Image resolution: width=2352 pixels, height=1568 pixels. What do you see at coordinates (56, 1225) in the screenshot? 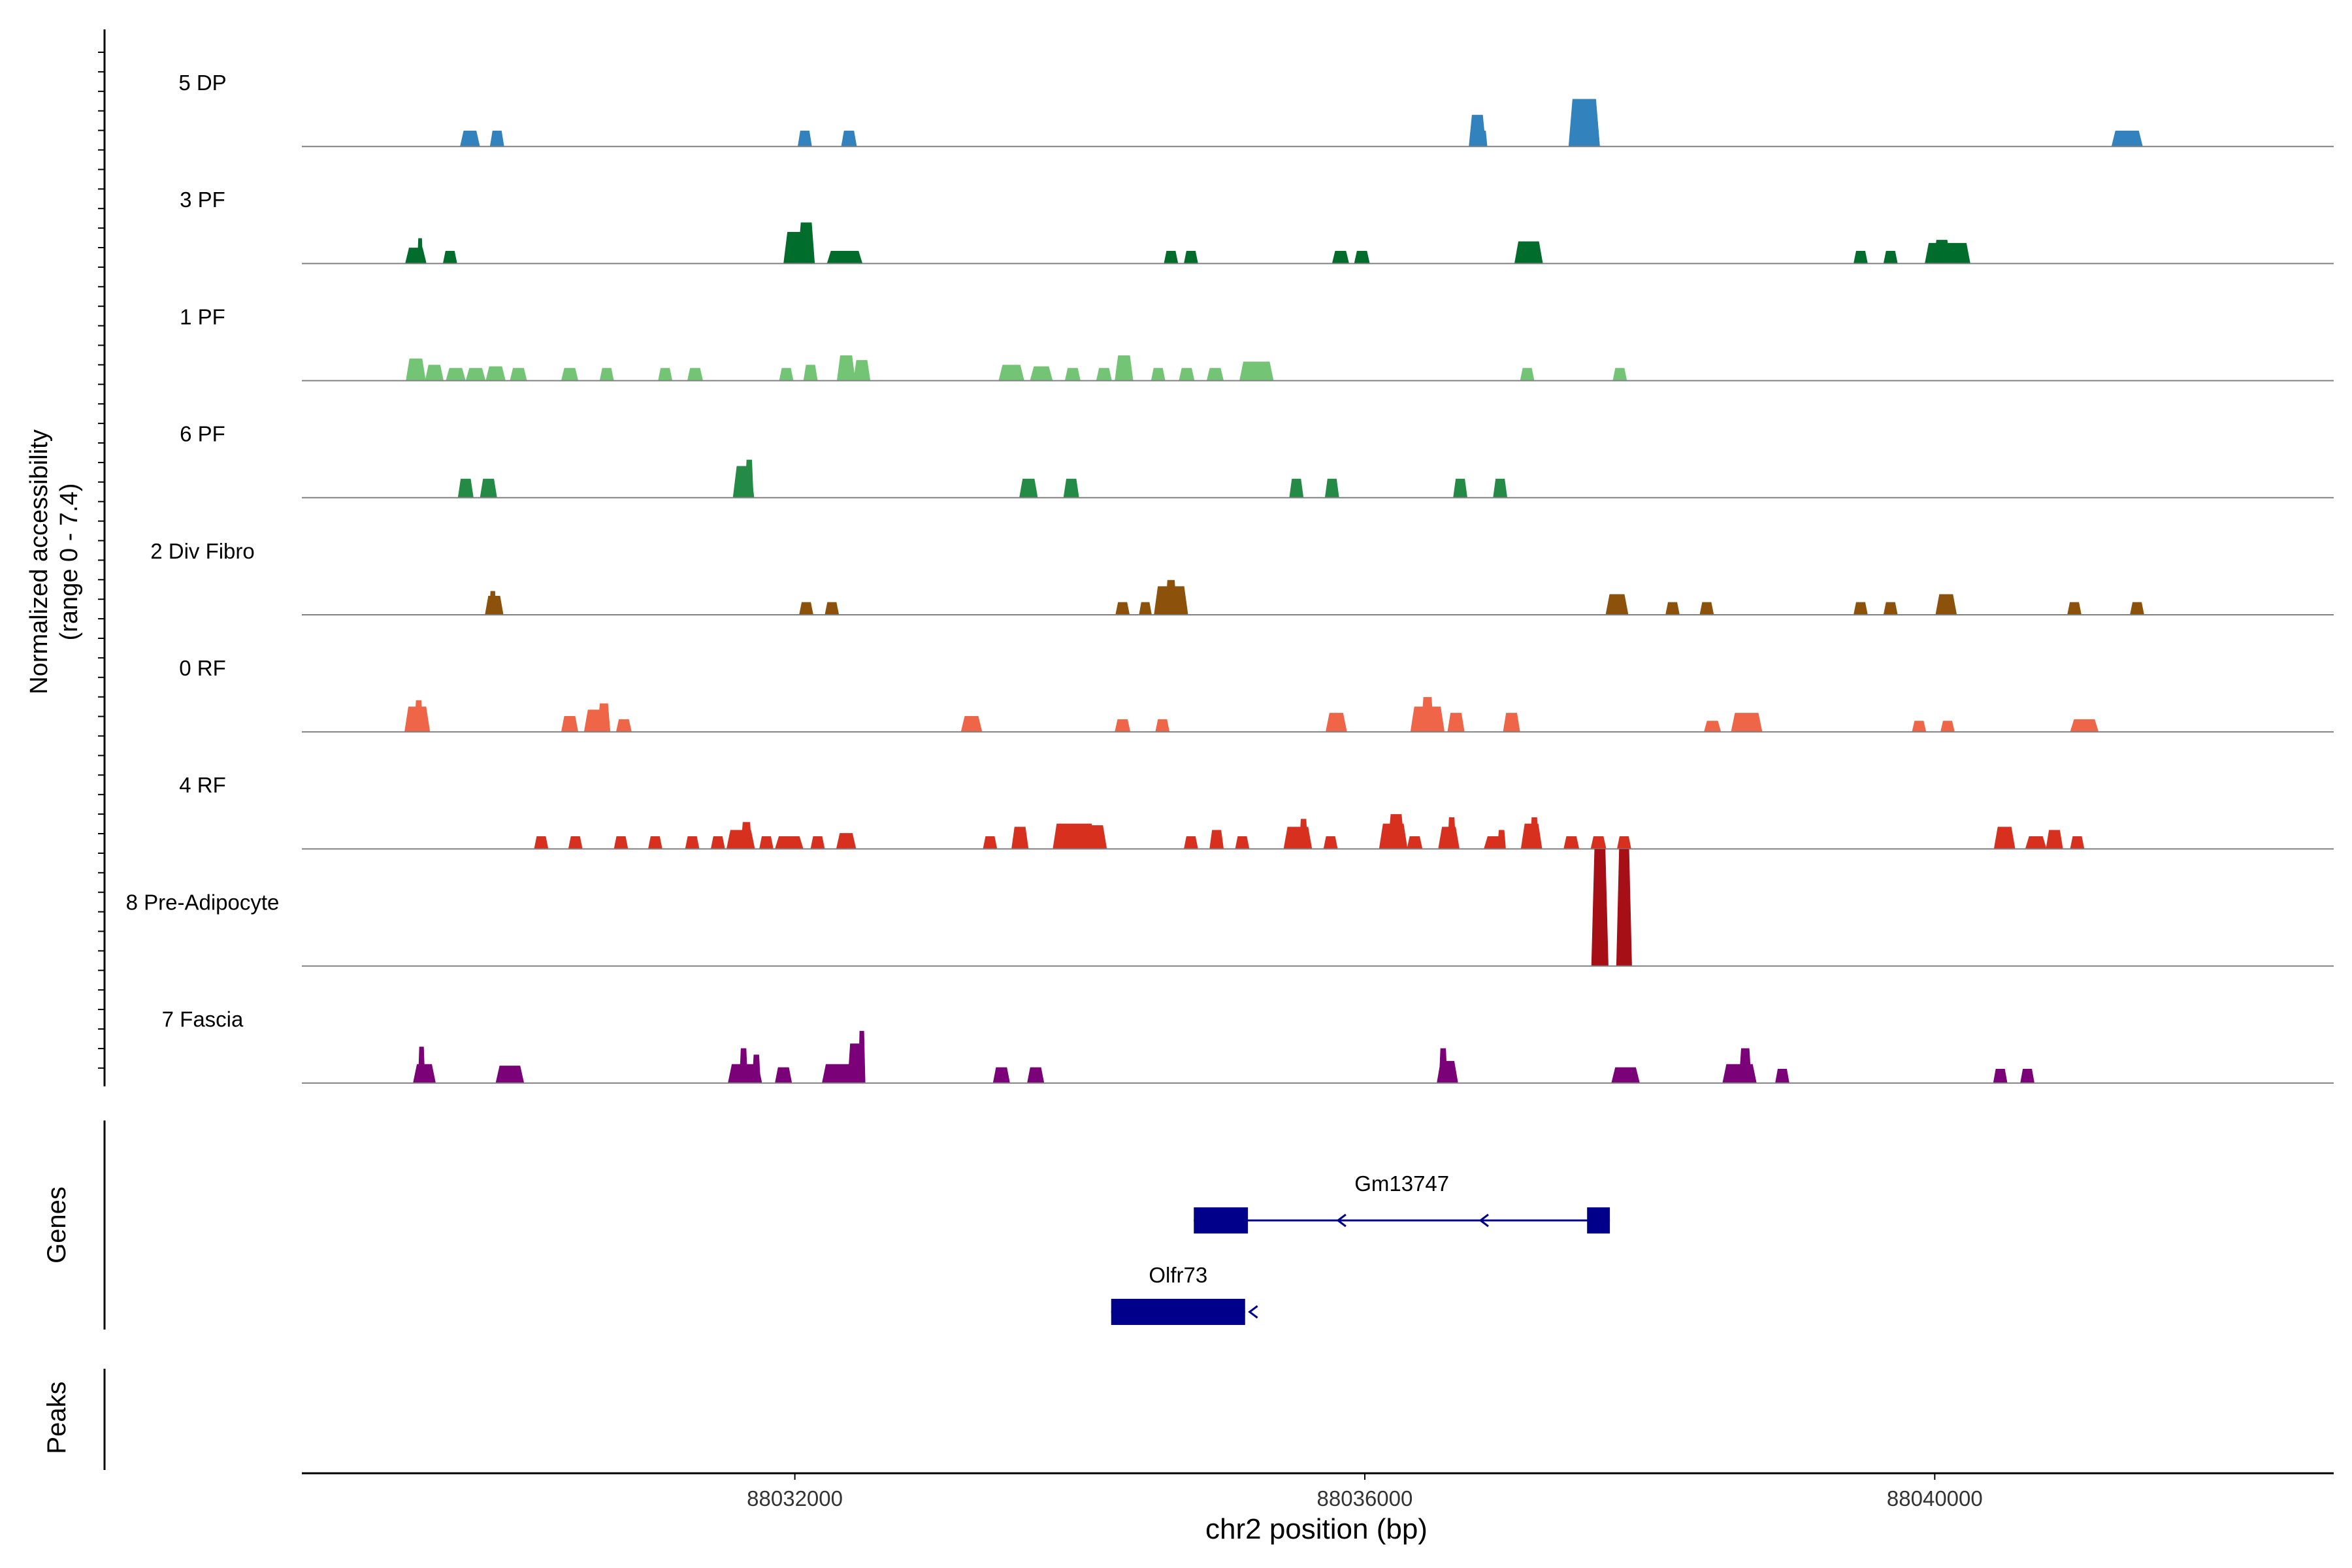
I see `genes-panel-label: Genes` at bounding box center [56, 1225].